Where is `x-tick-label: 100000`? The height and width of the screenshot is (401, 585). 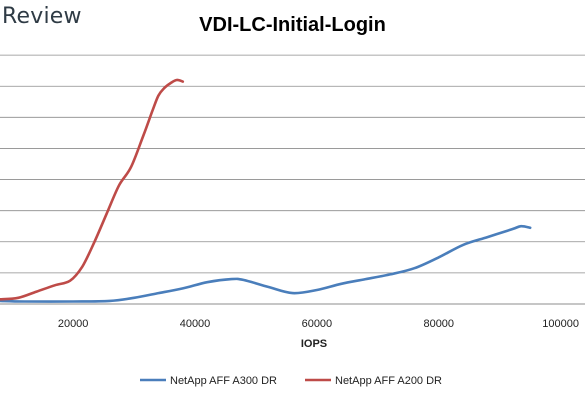 x-tick-label: 100000 is located at coordinates (560, 324).